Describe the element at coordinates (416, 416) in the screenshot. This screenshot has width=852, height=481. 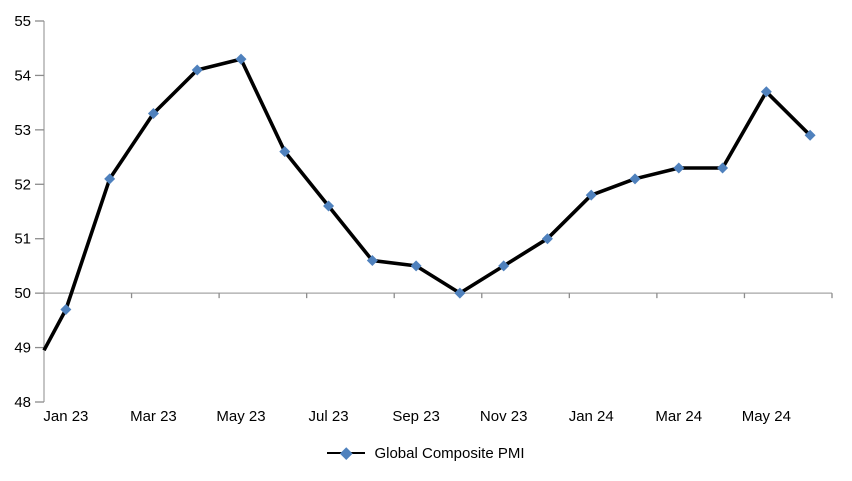
I see `x-axis-tick-label: Sep 23` at that location.